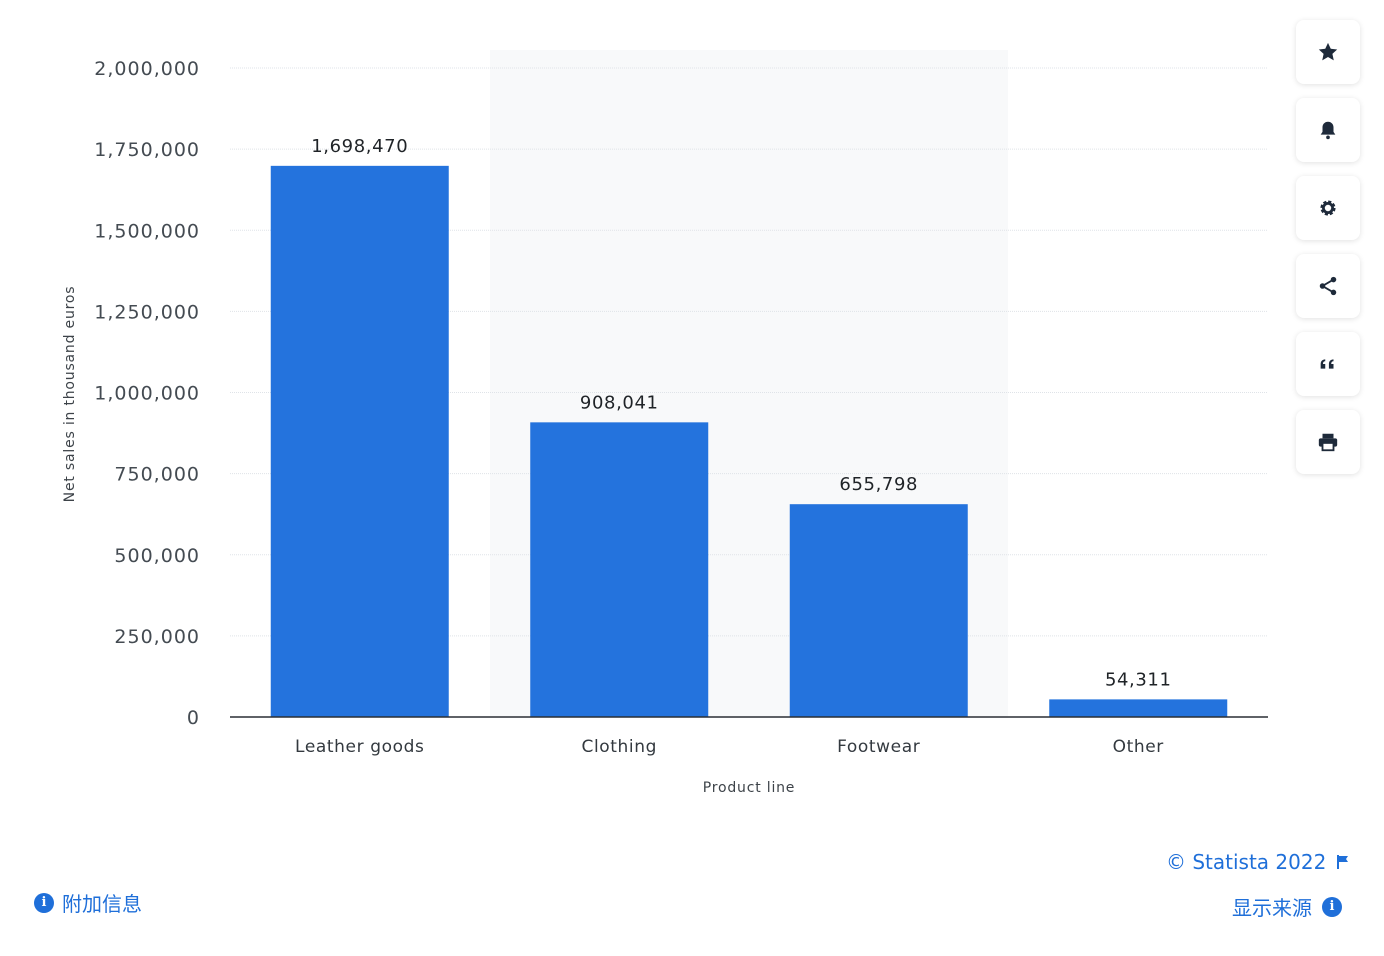 The height and width of the screenshot is (956, 1384). I want to click on notification-button, so click(1328, 130).